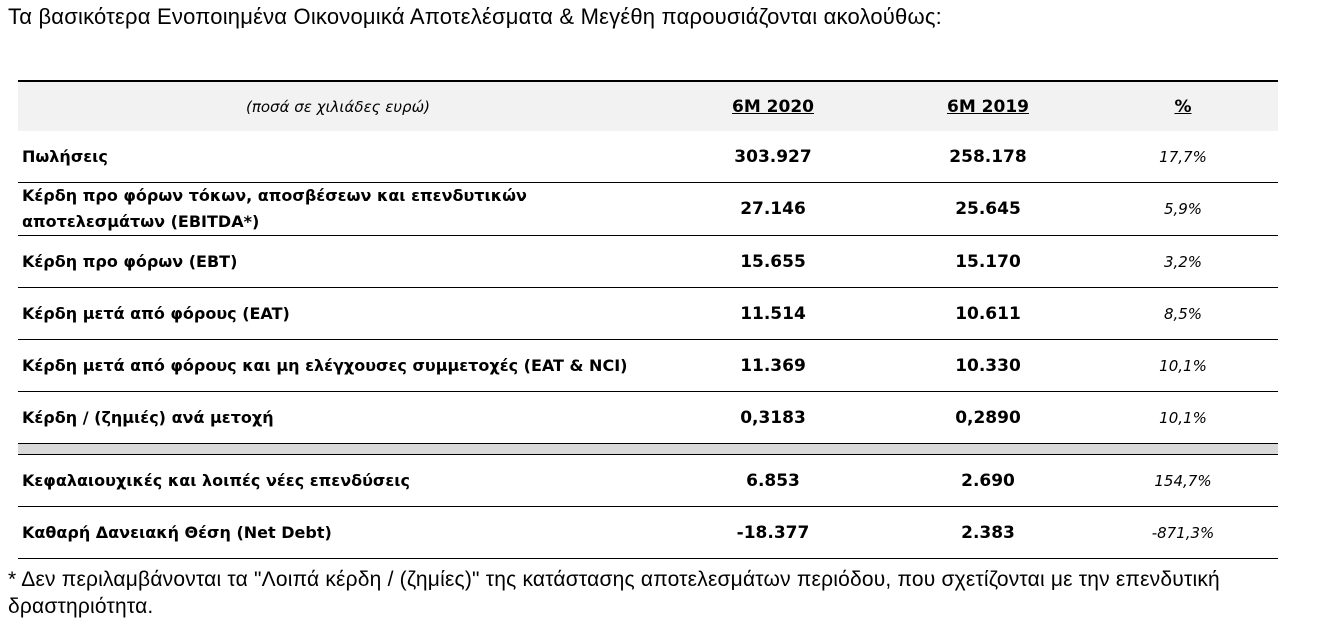 The height and width of the screenshot is (642, 1332). What do you see at coordinates (338, 417) in the screenshot?
I see `row-label: Κέρδη / (ζημιές) ανά μετοχή` at bounding box center [338, 417].